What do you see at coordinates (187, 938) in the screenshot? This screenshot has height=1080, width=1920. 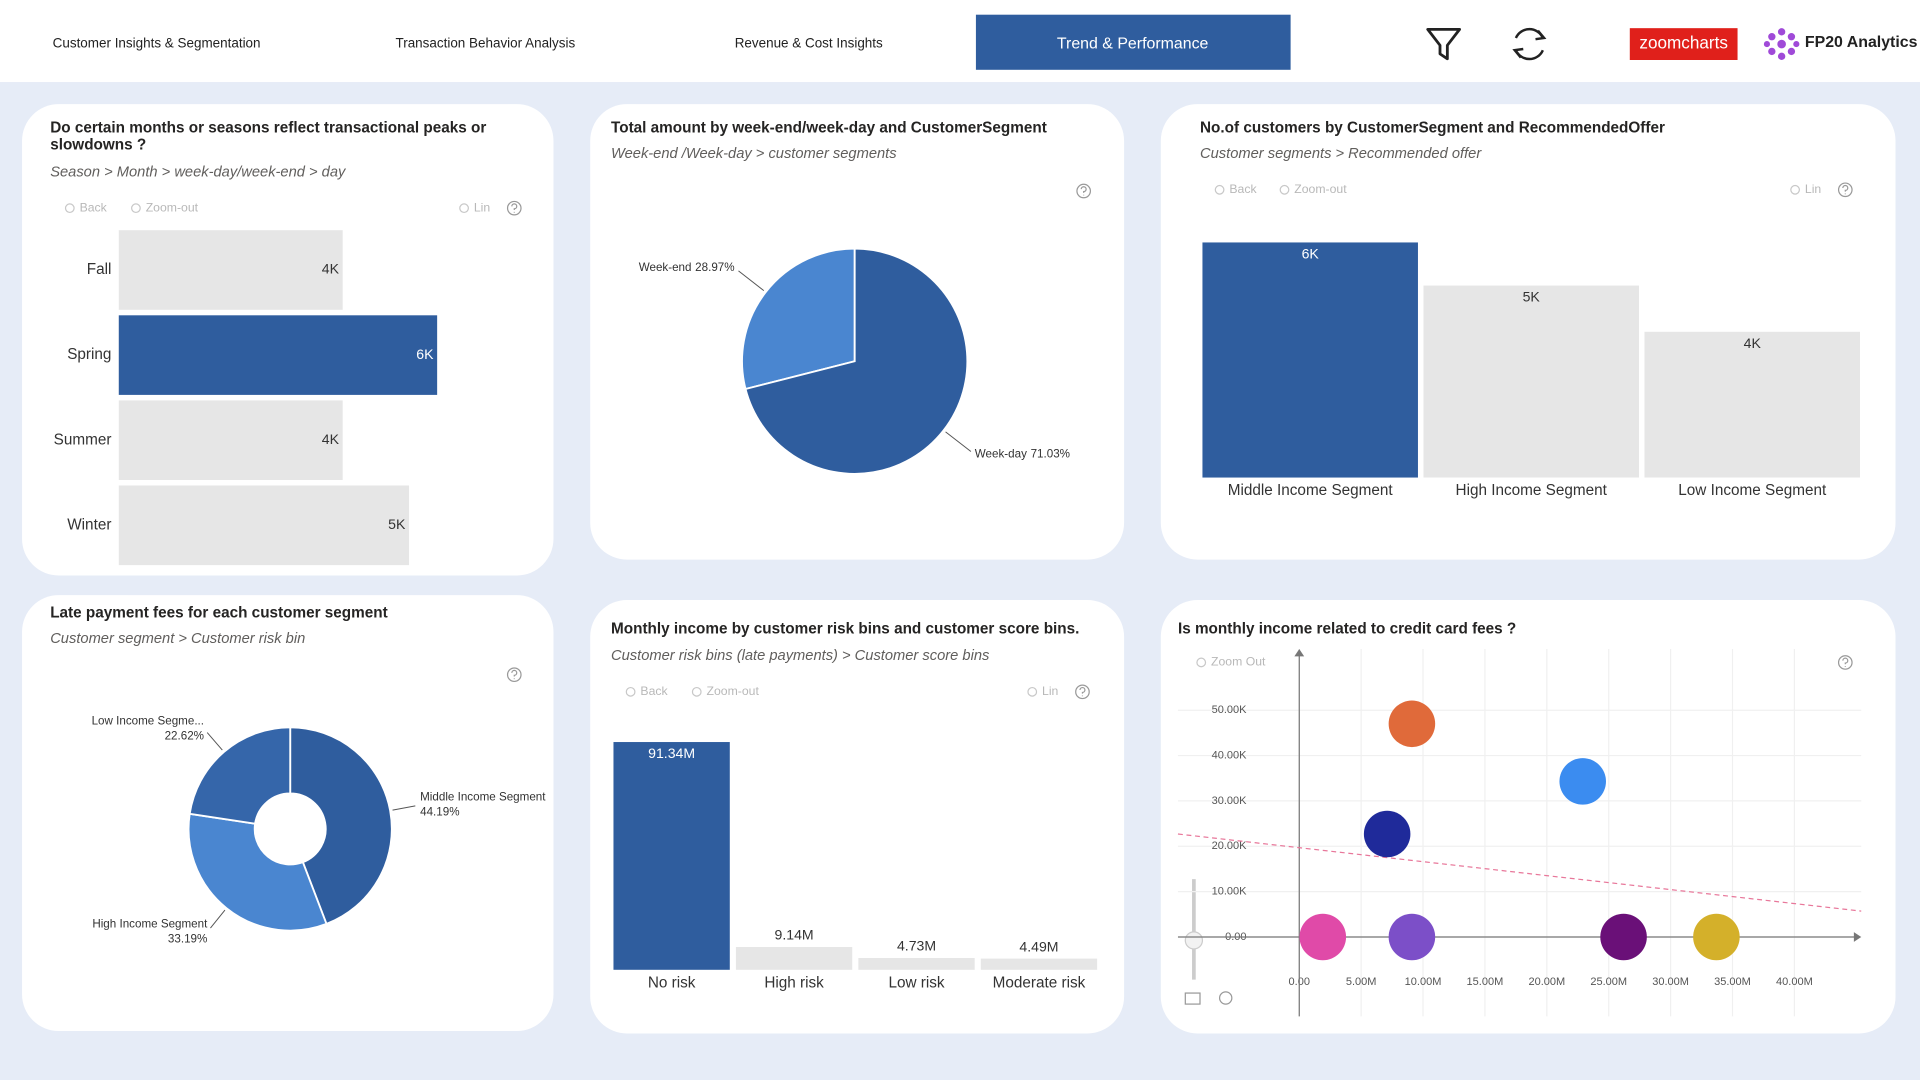 I see `slice-value-label: 33.19%` at bounding box center [187, 938].